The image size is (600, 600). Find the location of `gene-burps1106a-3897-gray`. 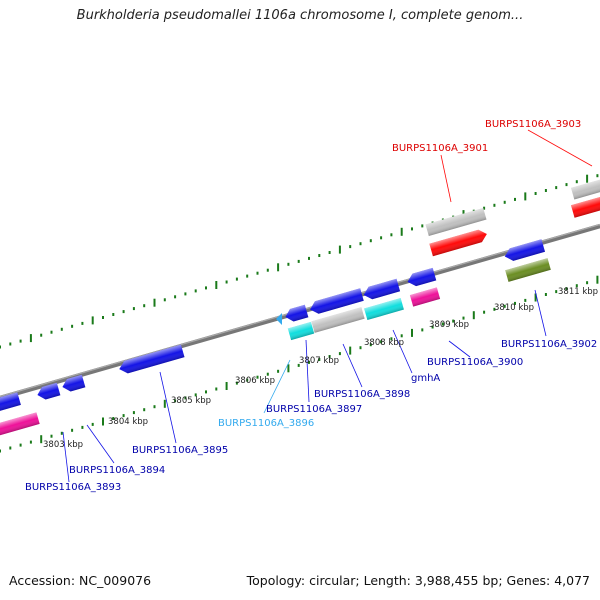

gene-burps1106a-3897-gray is located at coordinates (338, 320).